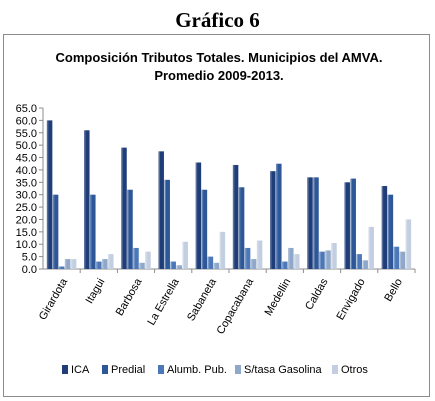 Image resolution: width=435 pixels, height=401 pixels. What do you see at coordinates (54, 299) in the screenshot?
I see `x-category-label: Girardota` at bounding box center [54, 299].